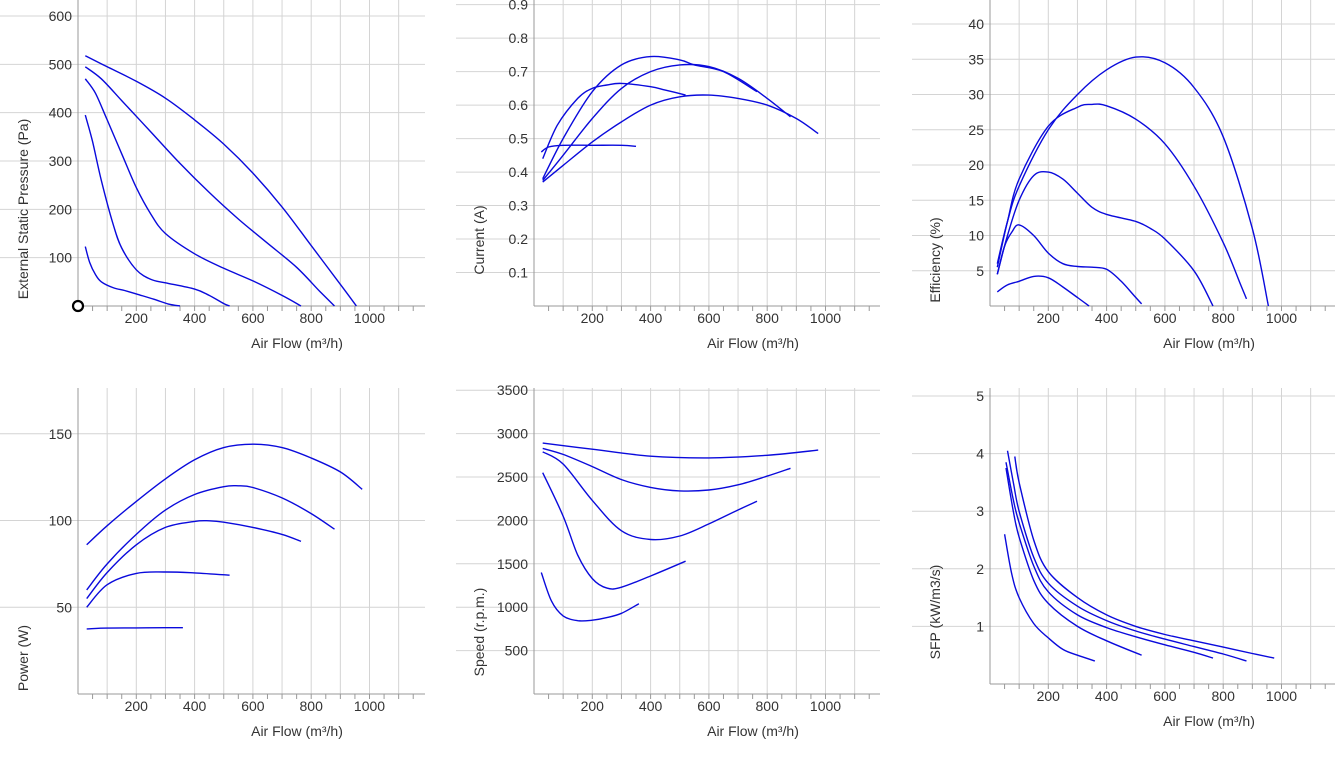 The image size is (1335, 759). Describe the element at coordinates (78, 306) in the screenshot. I see `origin-marker` at that location.